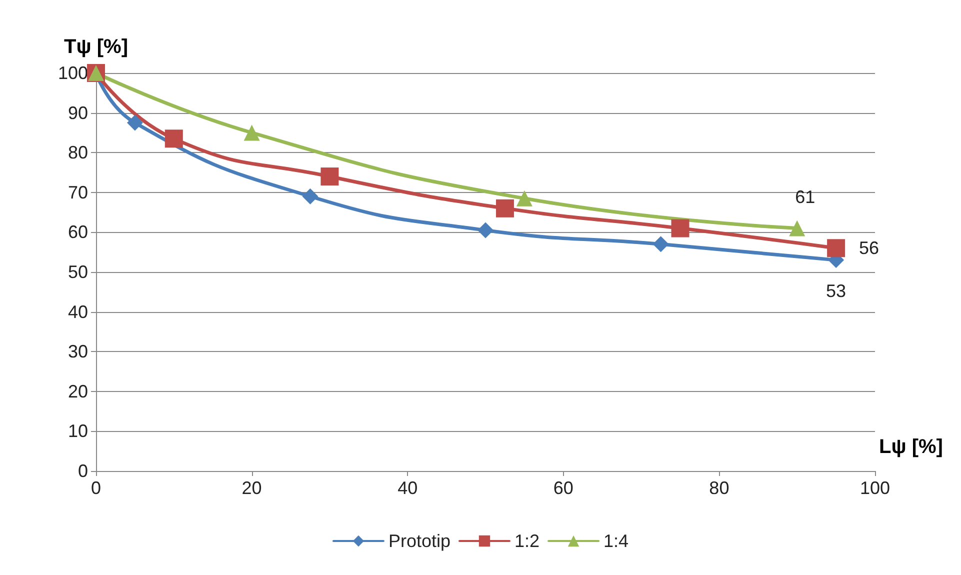 This screenshot has width=961, height=575. I want to click on y-tick-label: 70, so click(78, 192).